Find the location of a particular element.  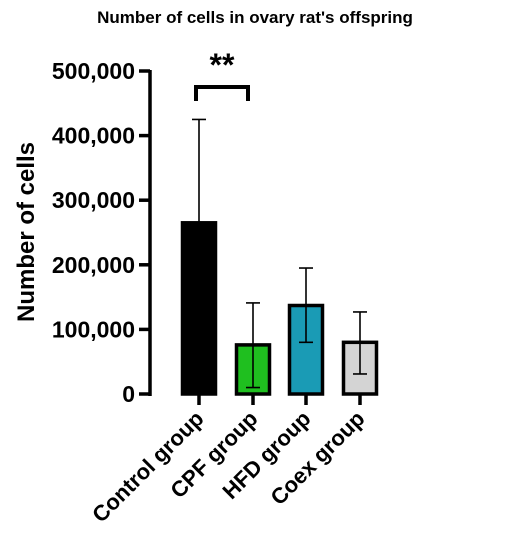

significance-bracket is located at coordinates (222, 93).